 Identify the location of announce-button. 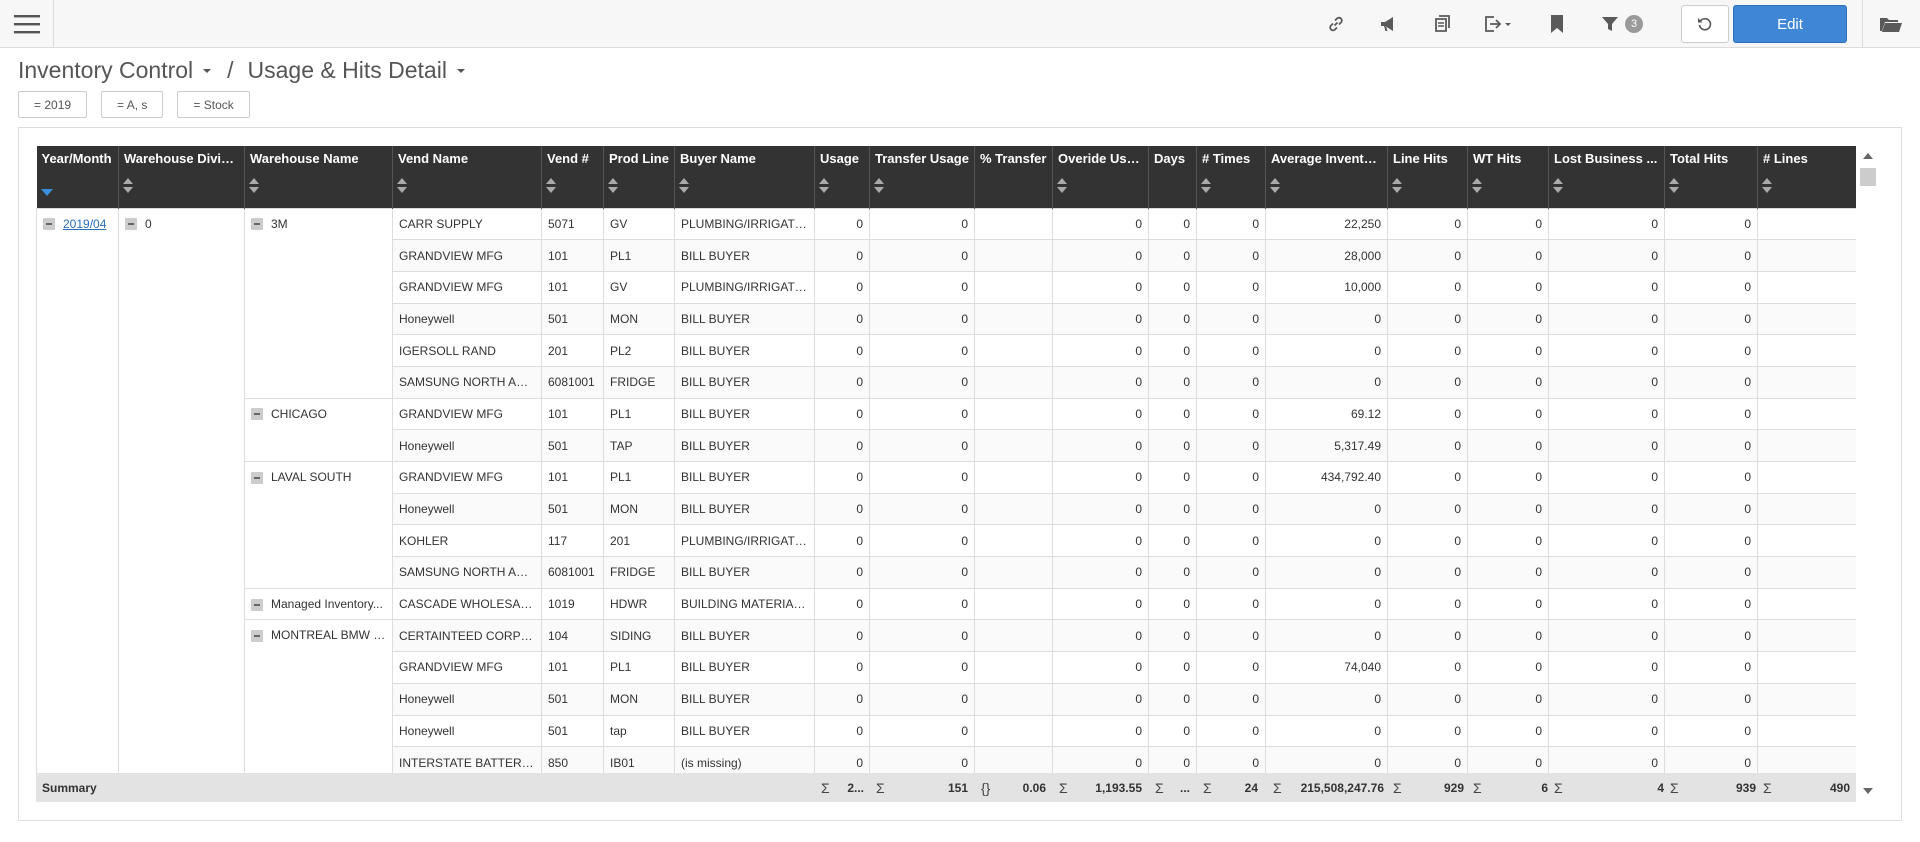
(1389, 24).